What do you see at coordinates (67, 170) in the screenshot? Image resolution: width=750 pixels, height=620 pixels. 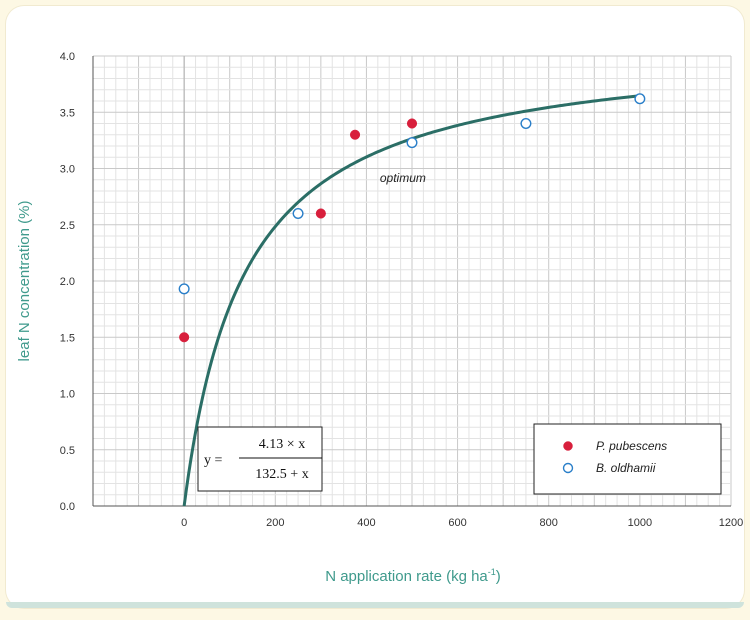 I see `y-tick-label: 3.0` at bounding box center [67, 170].